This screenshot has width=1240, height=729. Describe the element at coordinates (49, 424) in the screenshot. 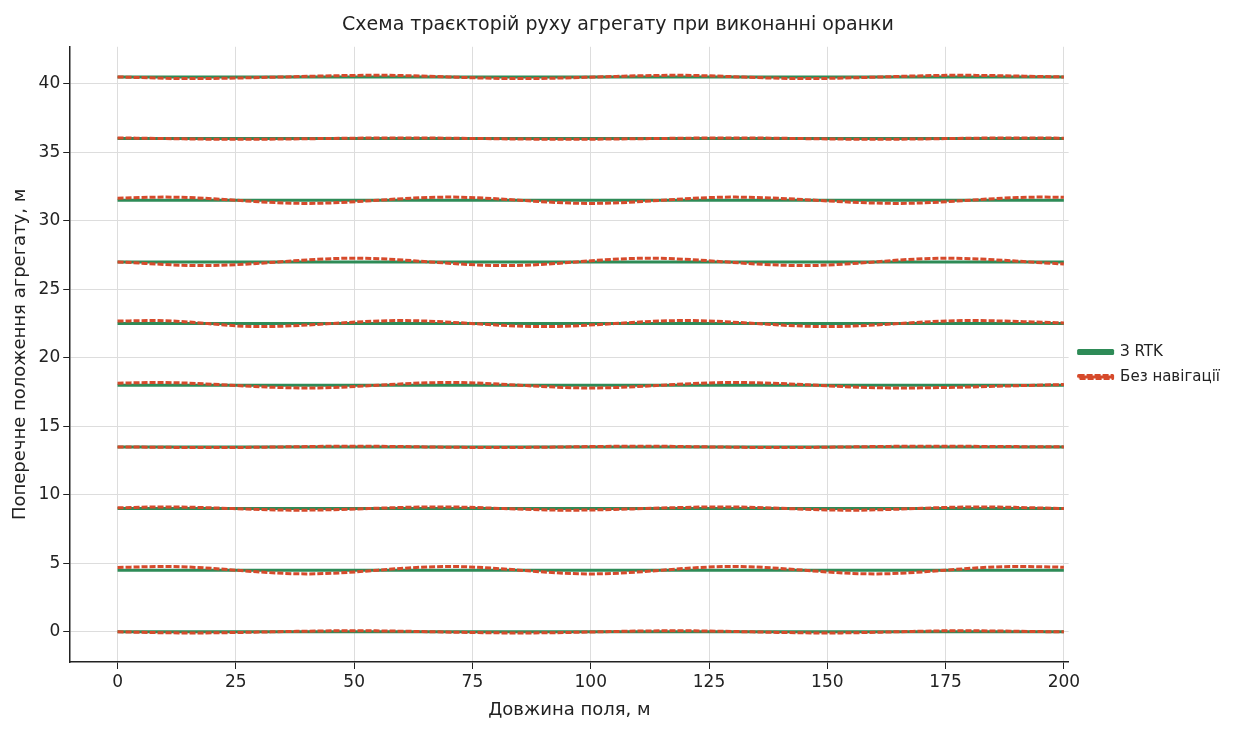

I see `y-tick-label: 15` at that location.